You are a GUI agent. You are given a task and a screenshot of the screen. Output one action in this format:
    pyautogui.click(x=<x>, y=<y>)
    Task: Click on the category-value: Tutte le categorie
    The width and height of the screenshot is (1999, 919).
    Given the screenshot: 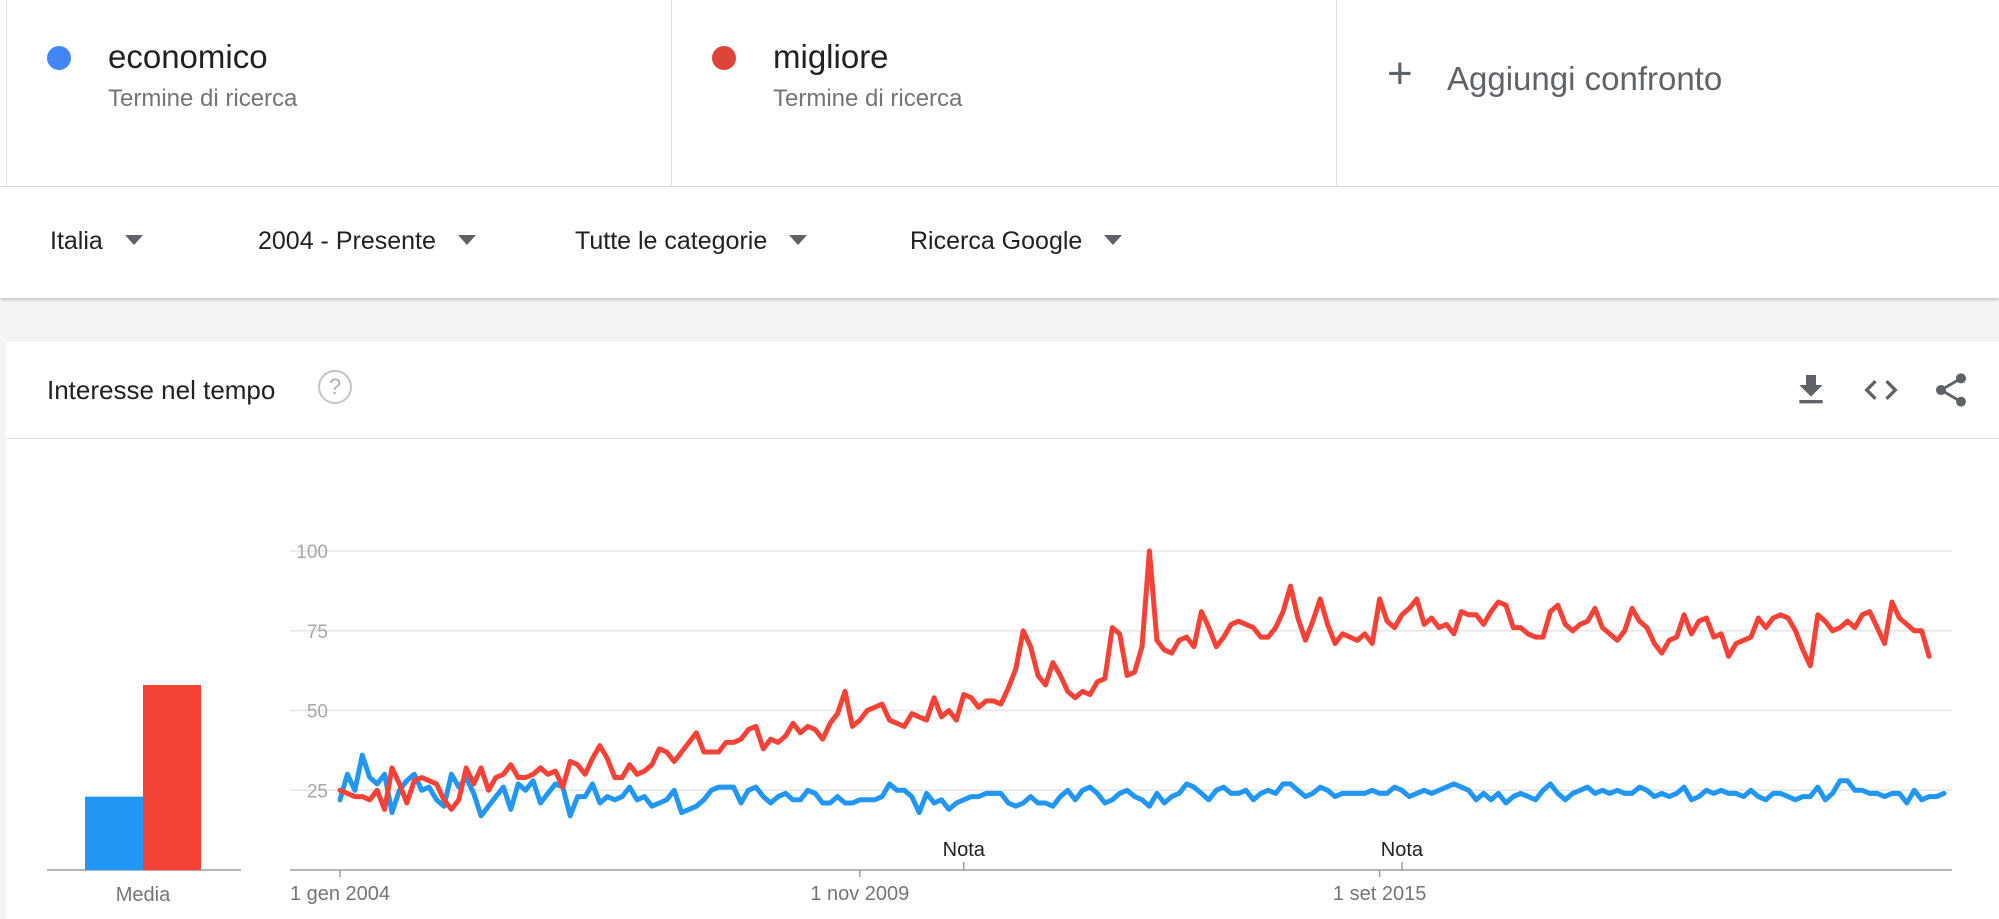 What is the action you would take?
    pyautogui.click(x=671, y=241)
    